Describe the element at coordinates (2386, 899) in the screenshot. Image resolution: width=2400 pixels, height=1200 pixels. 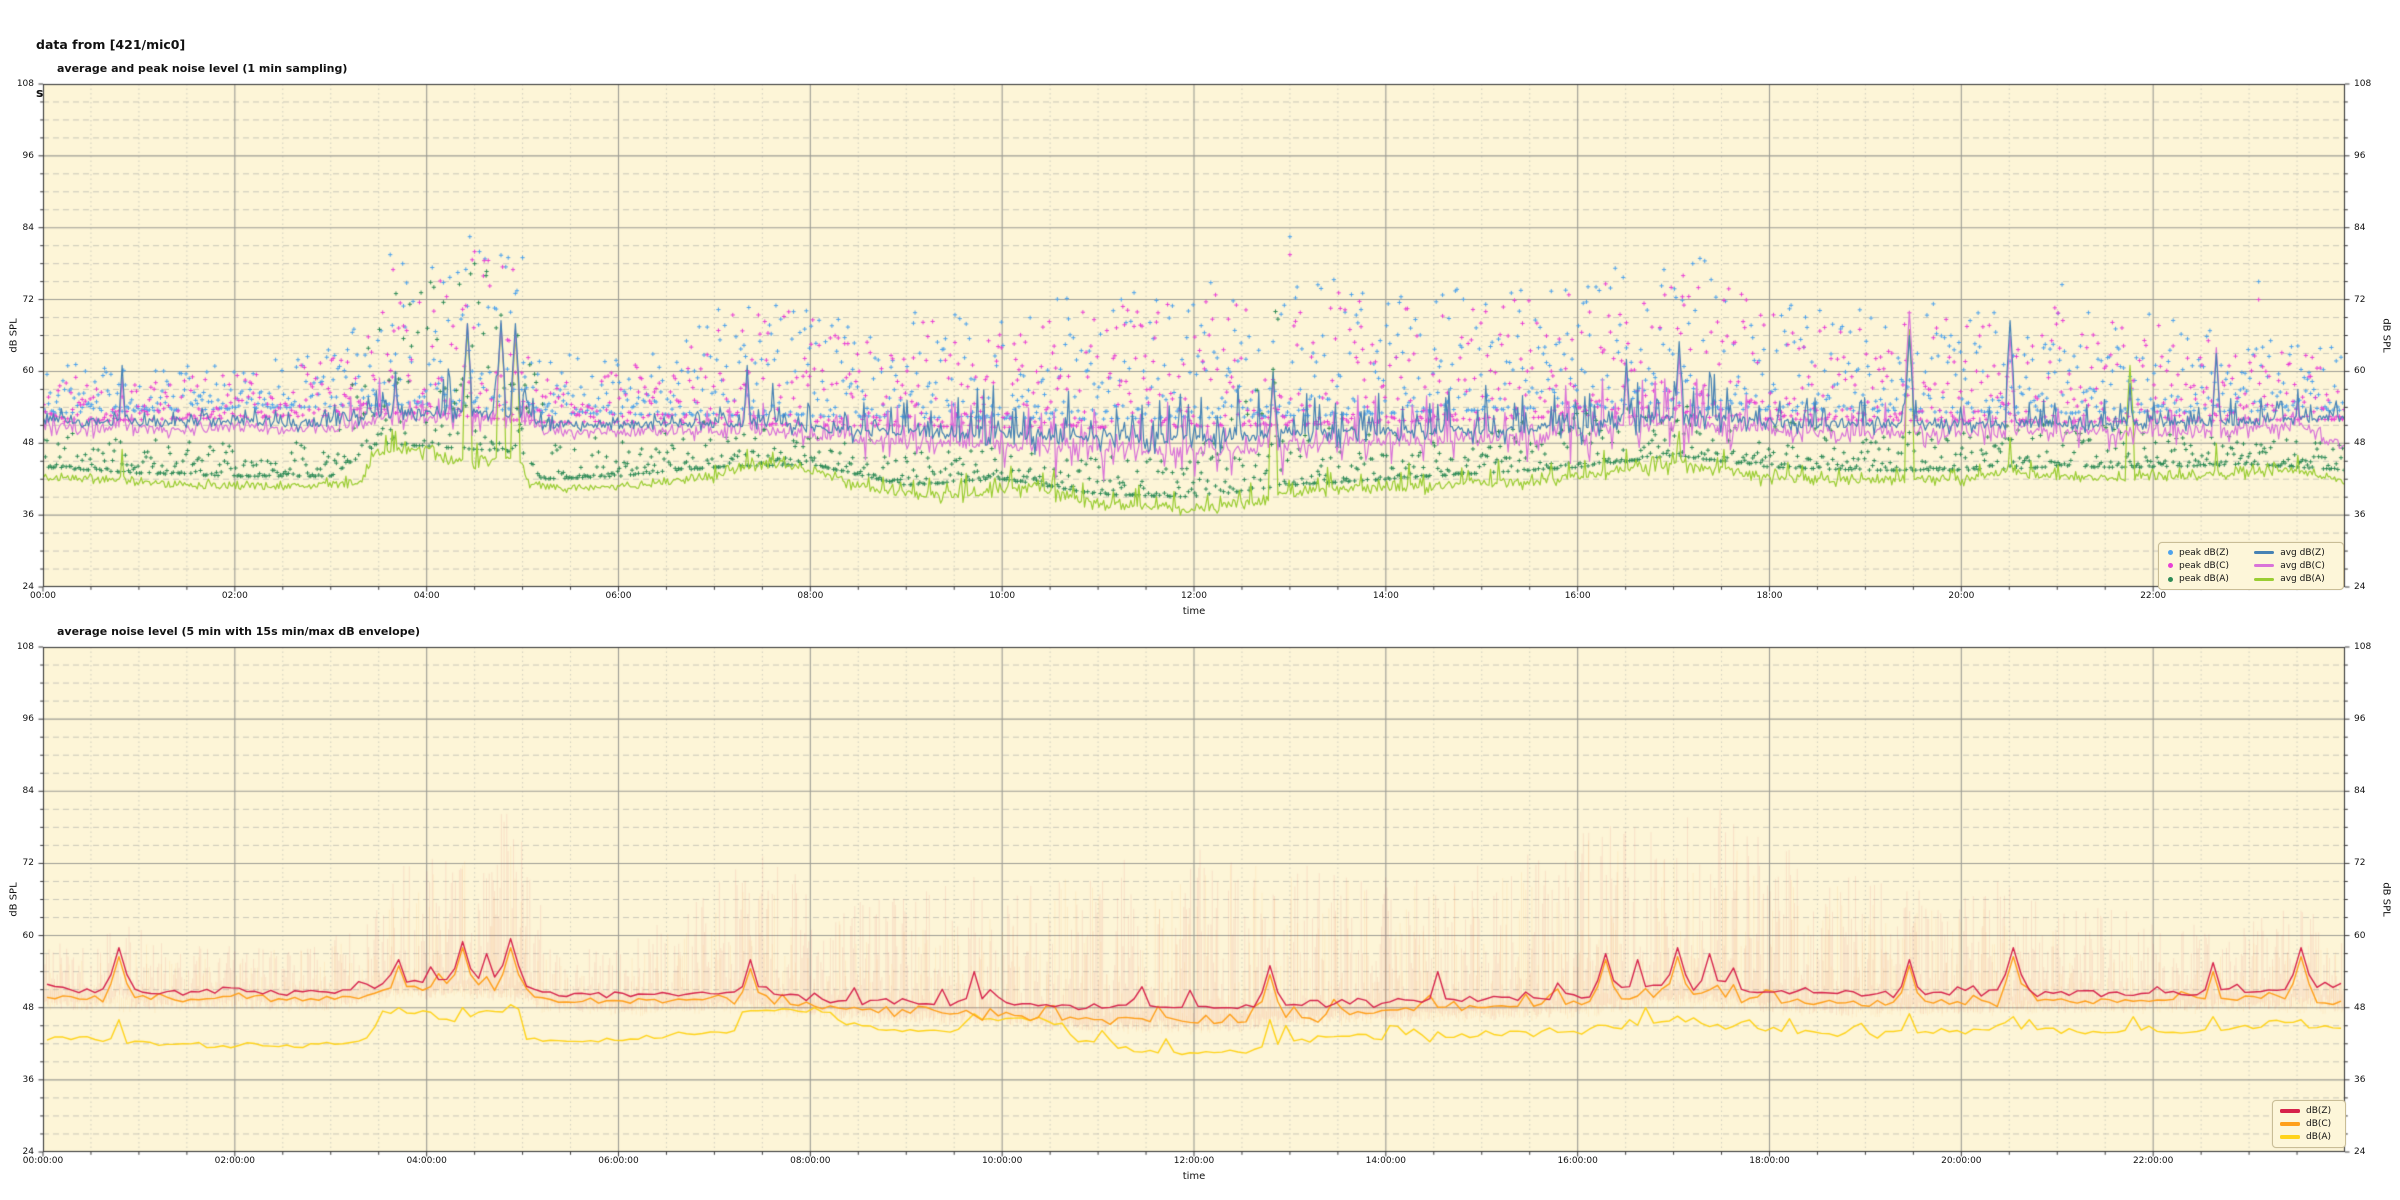
I see `chart2-ylabel-right: dB SPL` at that location.